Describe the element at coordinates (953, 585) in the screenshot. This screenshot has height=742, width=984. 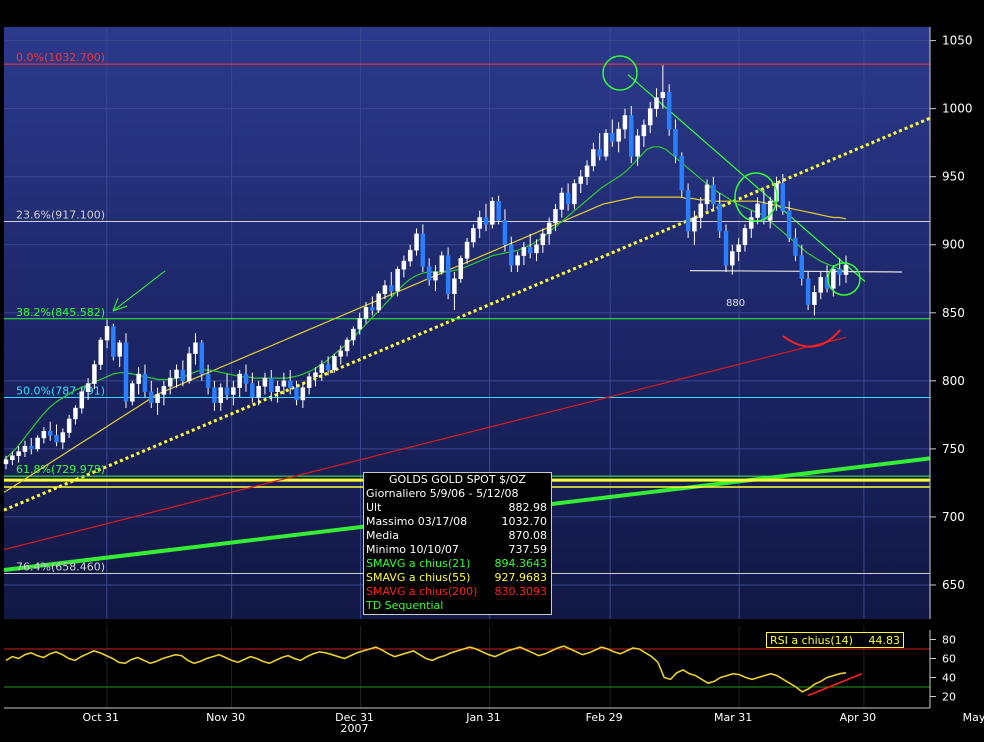
I see `y-tick-label: 650` at that location.